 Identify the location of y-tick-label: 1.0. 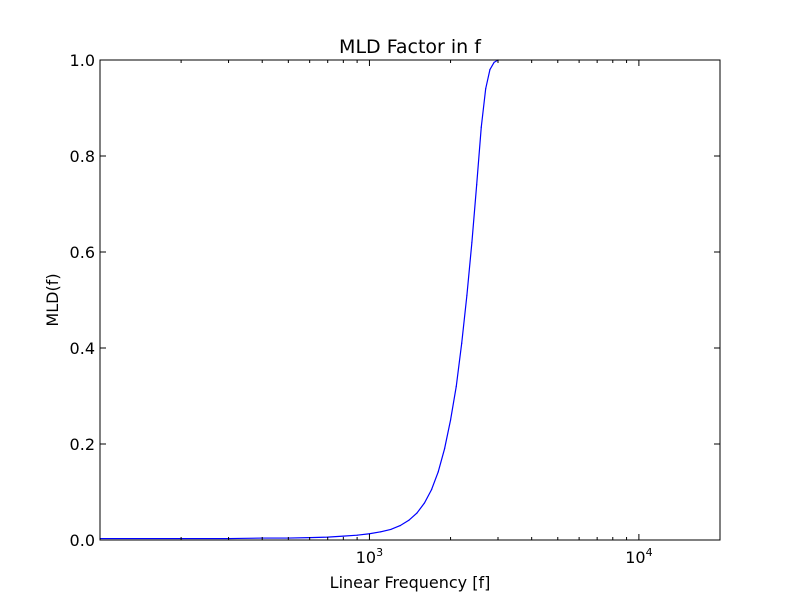
(82, 60).